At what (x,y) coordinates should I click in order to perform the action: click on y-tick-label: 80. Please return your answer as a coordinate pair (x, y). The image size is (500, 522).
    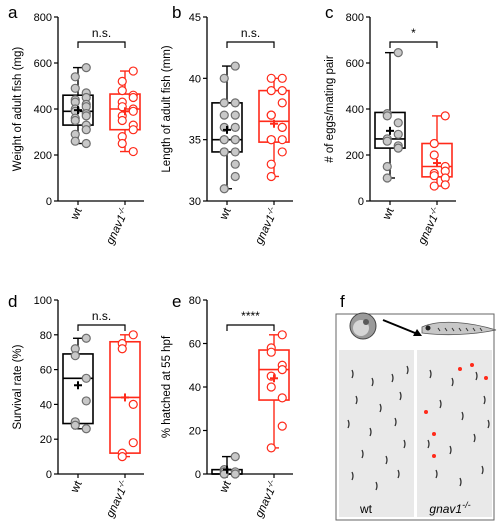
    Looking at the image, I should click on (195, 301).